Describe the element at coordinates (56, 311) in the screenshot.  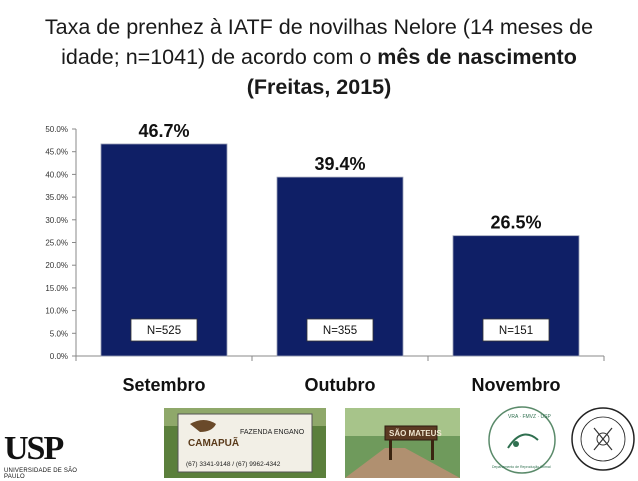
I see `y-tick-label: 10.0%` at that location.